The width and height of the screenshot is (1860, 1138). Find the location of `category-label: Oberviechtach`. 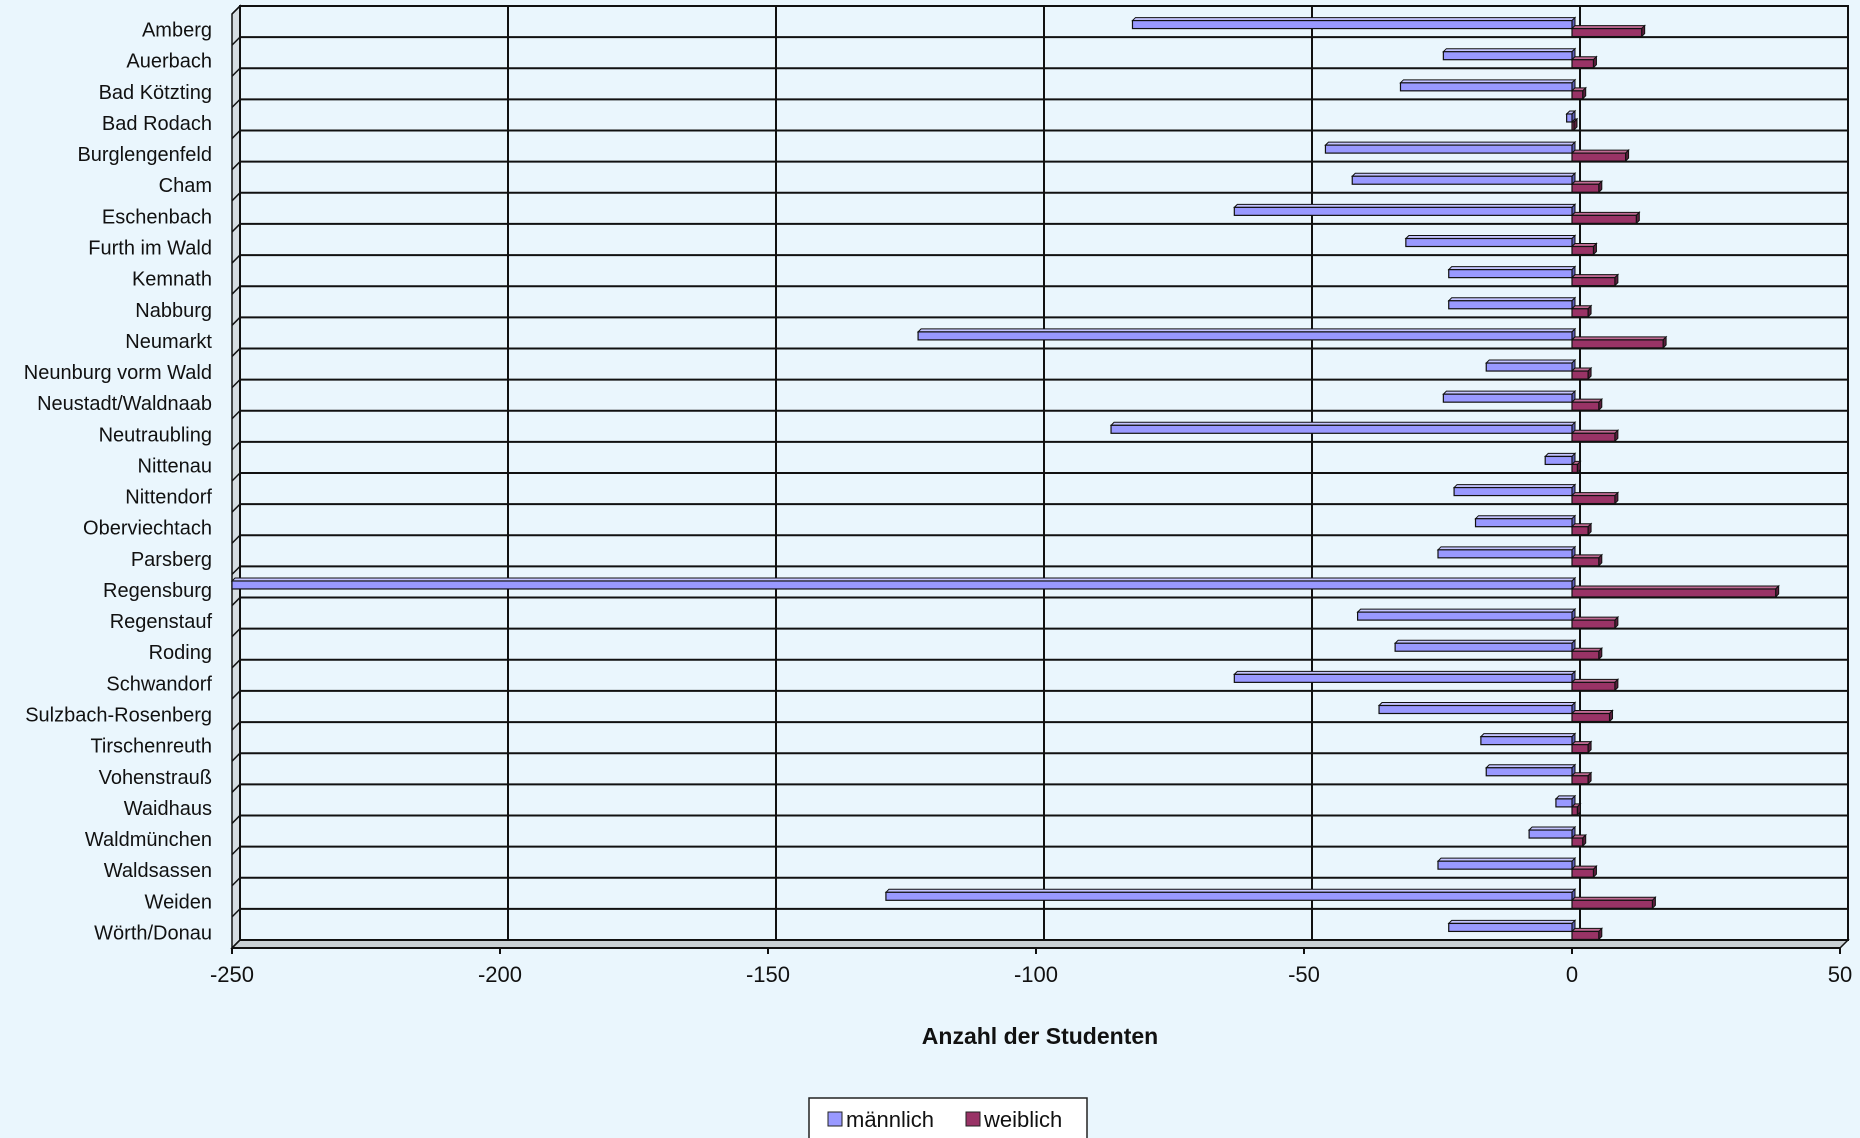

category-label: Oberviechtach is located at coordinates (147, 529).